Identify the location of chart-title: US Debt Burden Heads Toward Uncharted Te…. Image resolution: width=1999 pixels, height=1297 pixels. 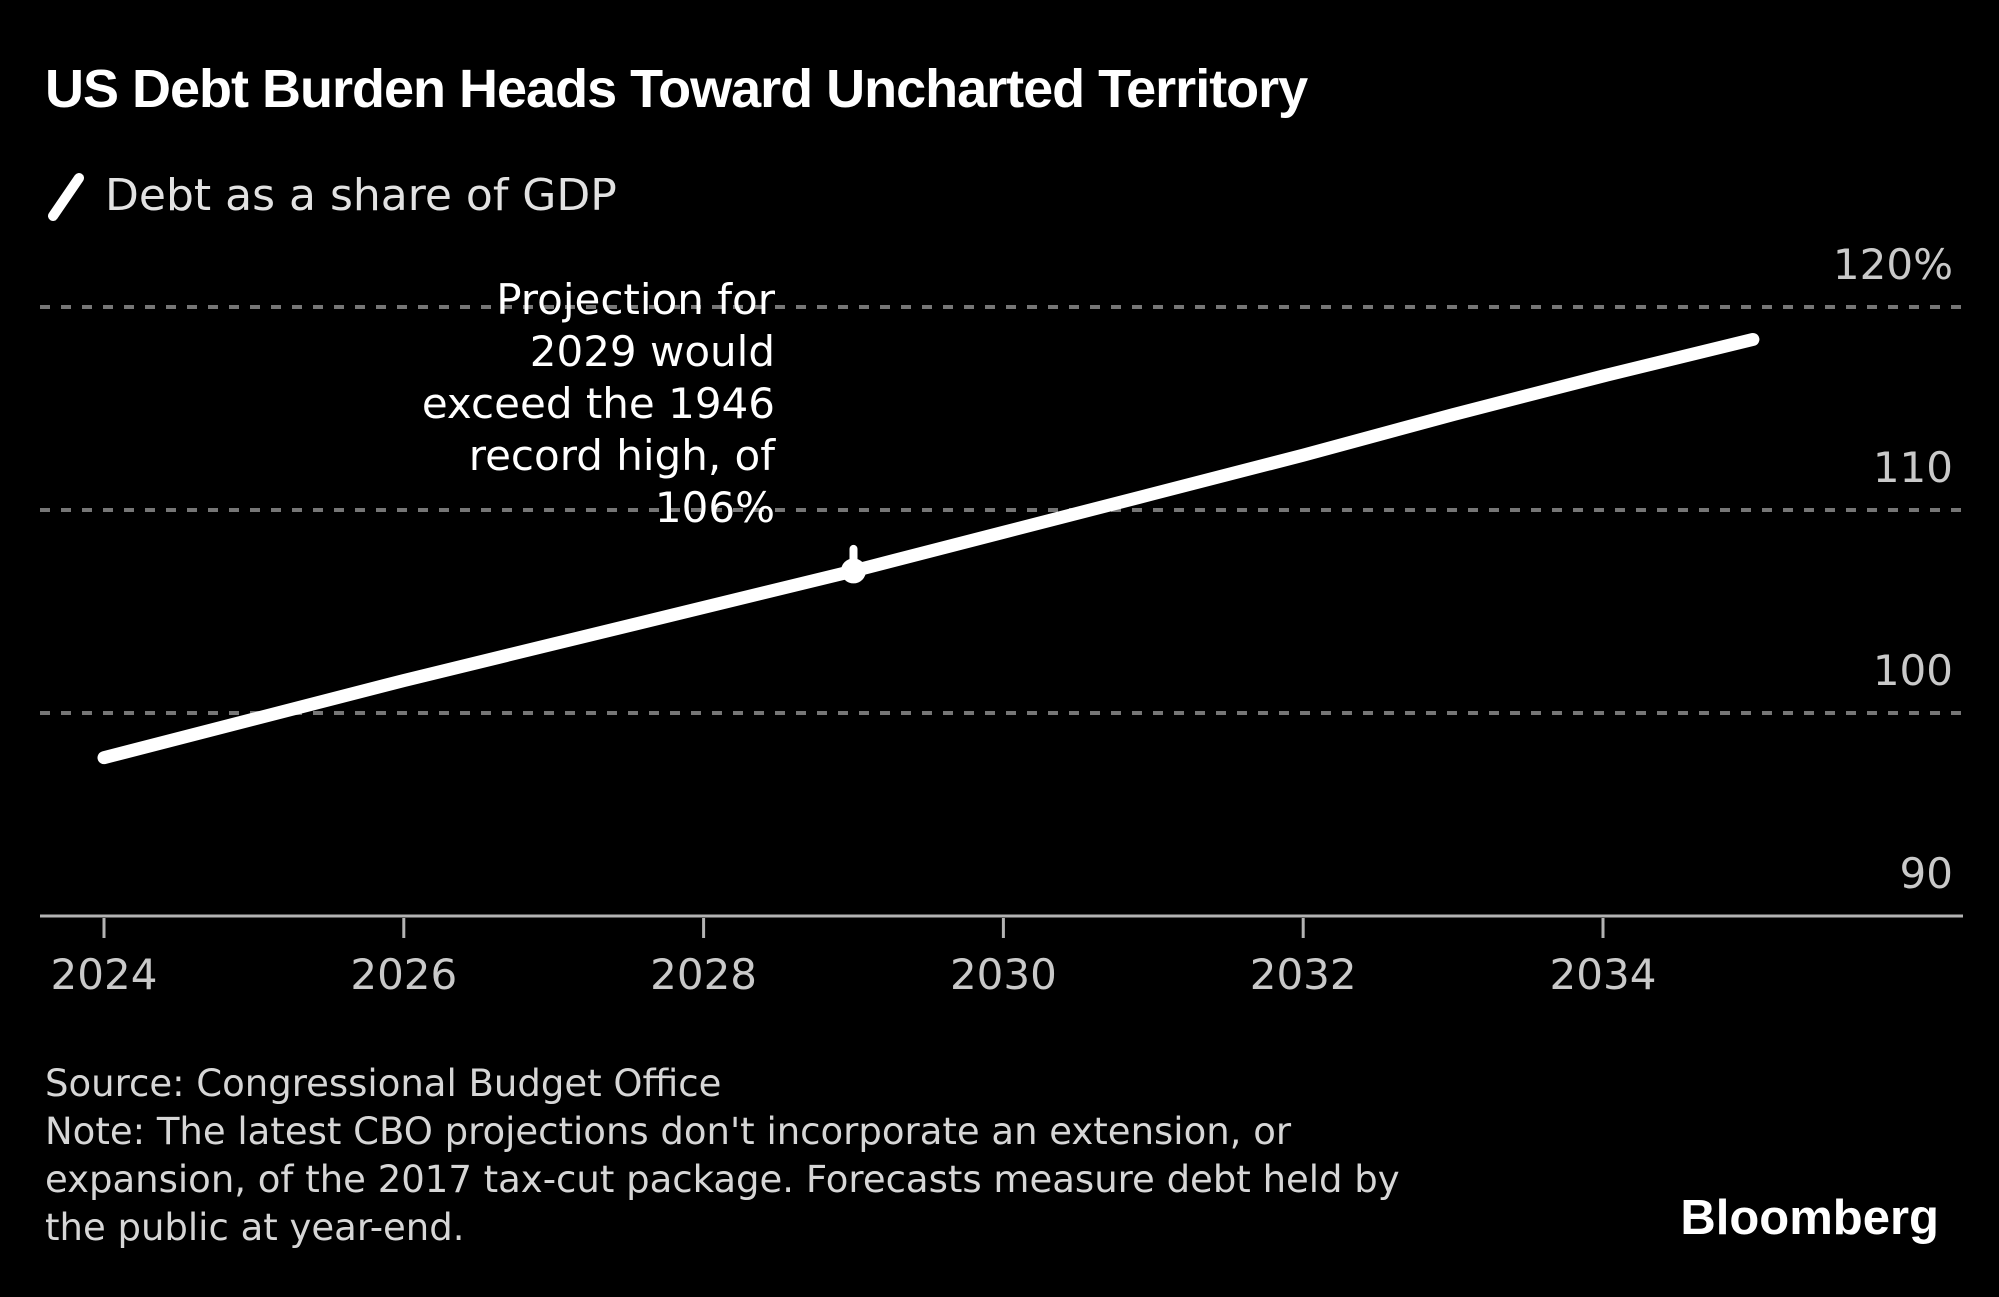
(676, 89).